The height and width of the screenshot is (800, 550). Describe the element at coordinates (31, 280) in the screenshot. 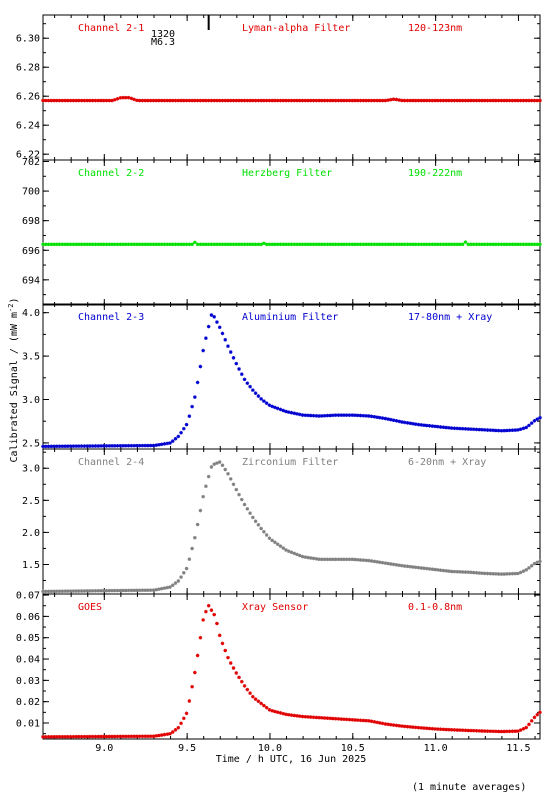

I see `y-tick-label: 694` at that location.